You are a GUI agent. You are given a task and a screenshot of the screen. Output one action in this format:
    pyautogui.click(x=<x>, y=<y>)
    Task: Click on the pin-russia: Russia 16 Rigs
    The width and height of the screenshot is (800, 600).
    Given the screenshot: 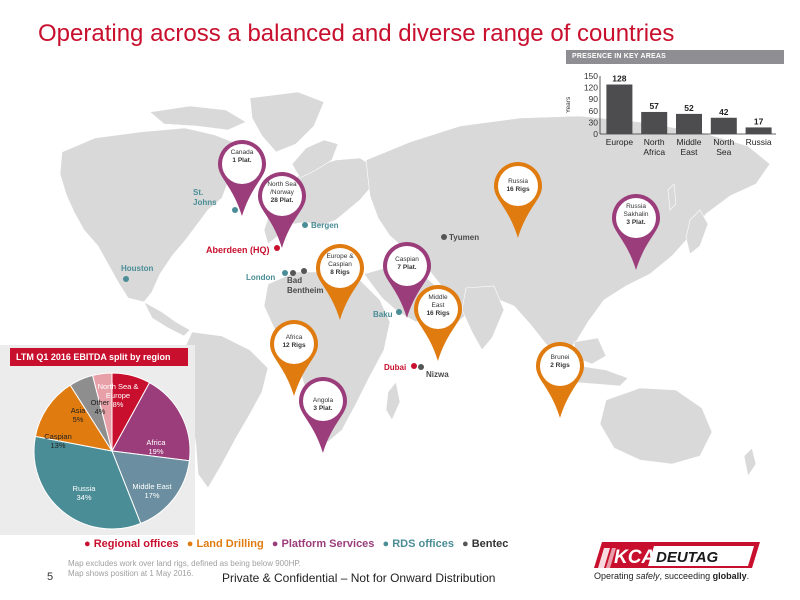 What is the action you would take?
    pyautogui.click(x=518, y=200)
    